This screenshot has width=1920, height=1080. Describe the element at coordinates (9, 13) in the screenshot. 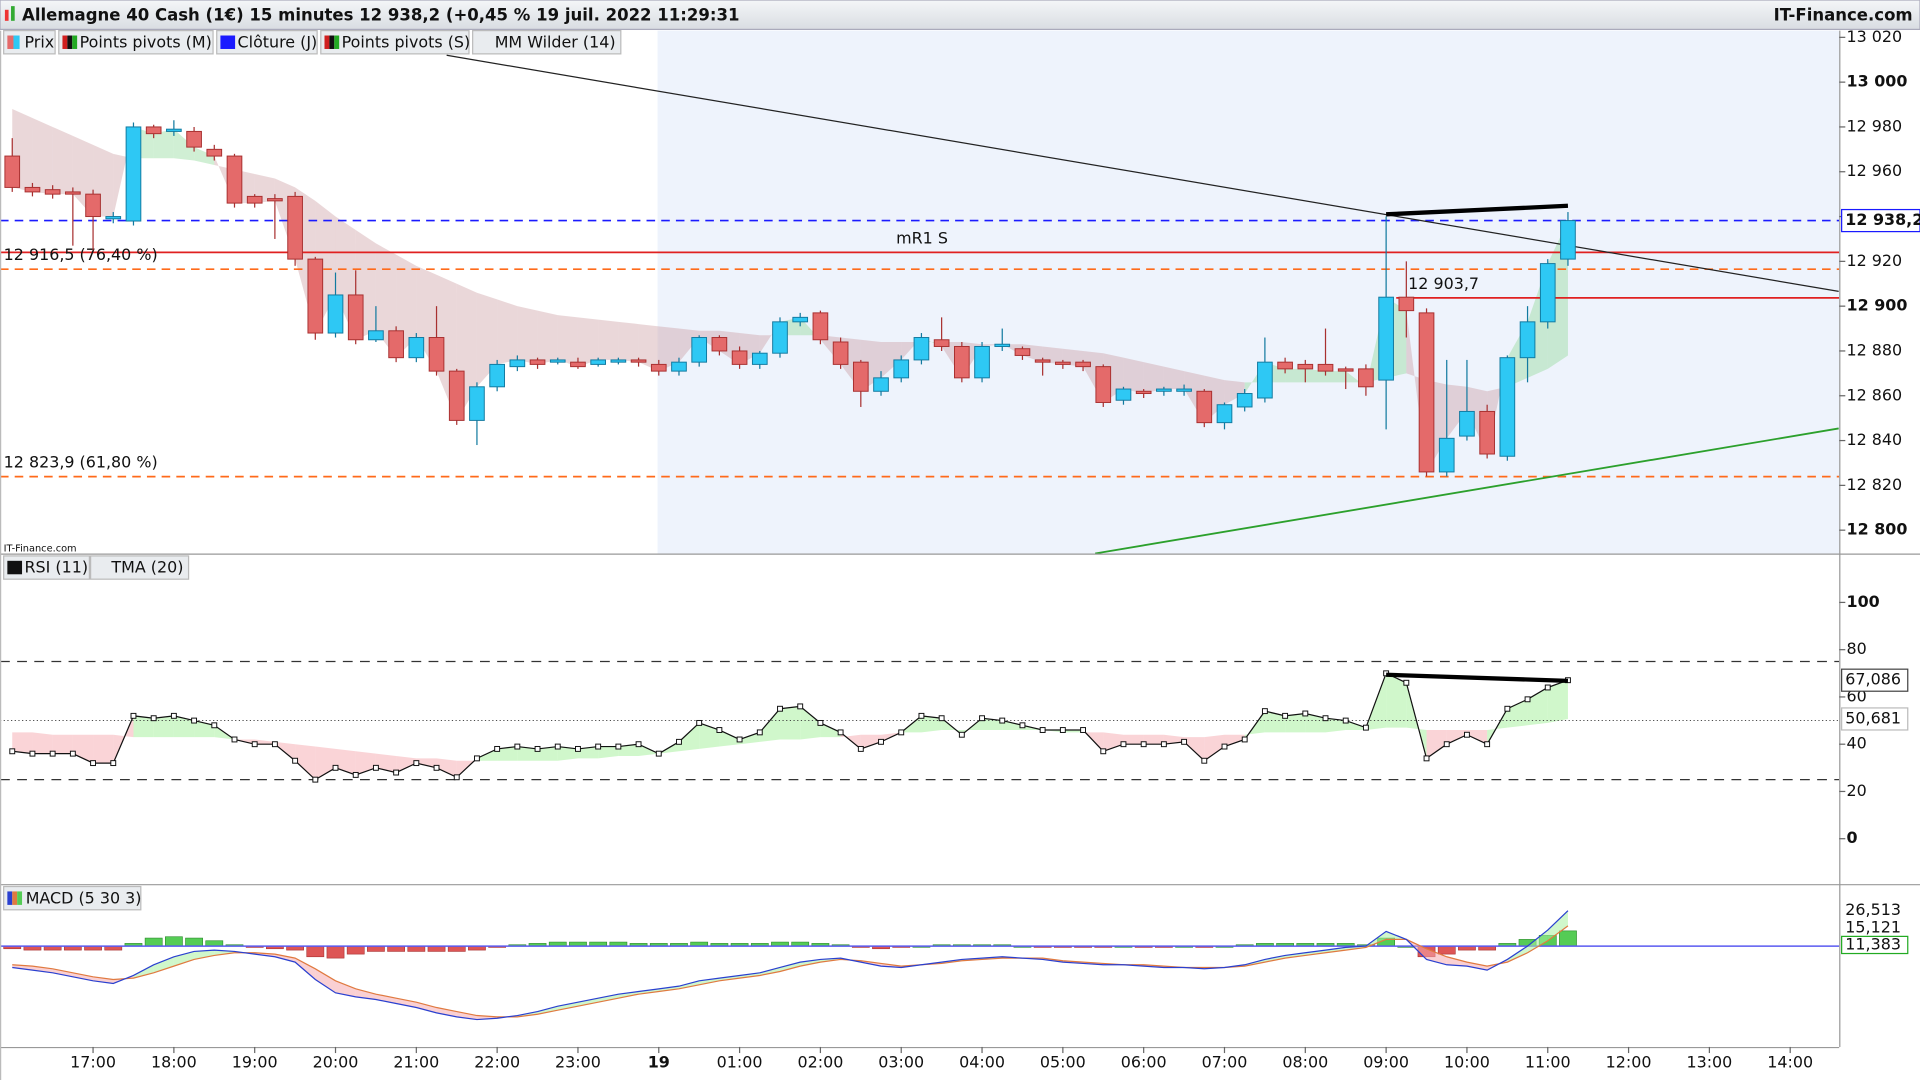

I see `header-icon` at that location.